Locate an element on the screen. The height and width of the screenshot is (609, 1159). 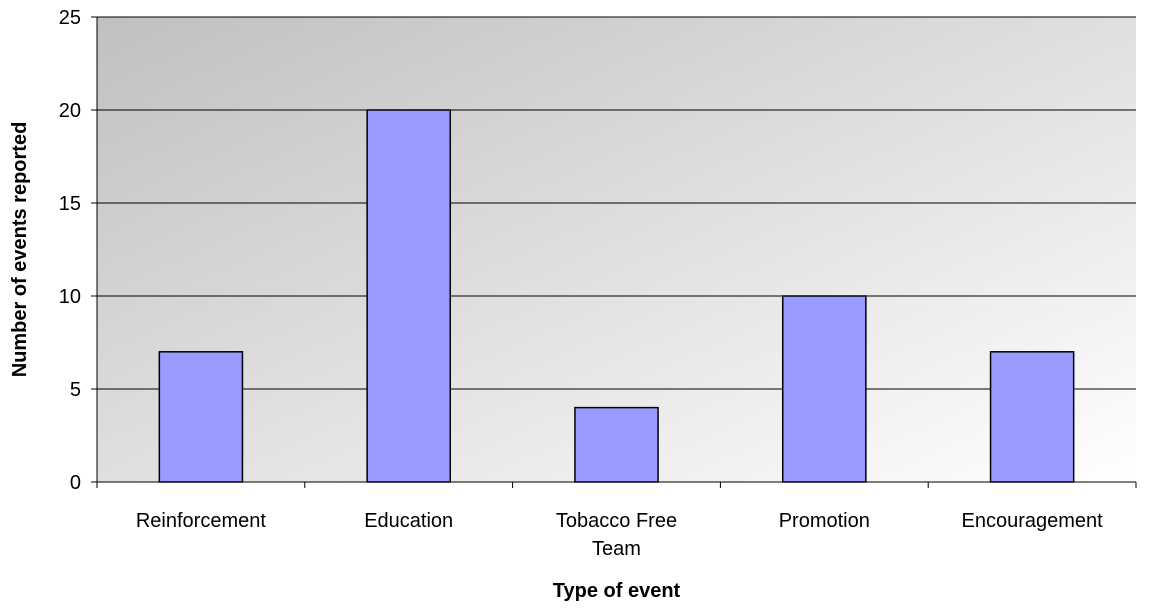
y-tick-label: 0 is located at coordinates (75, 483).